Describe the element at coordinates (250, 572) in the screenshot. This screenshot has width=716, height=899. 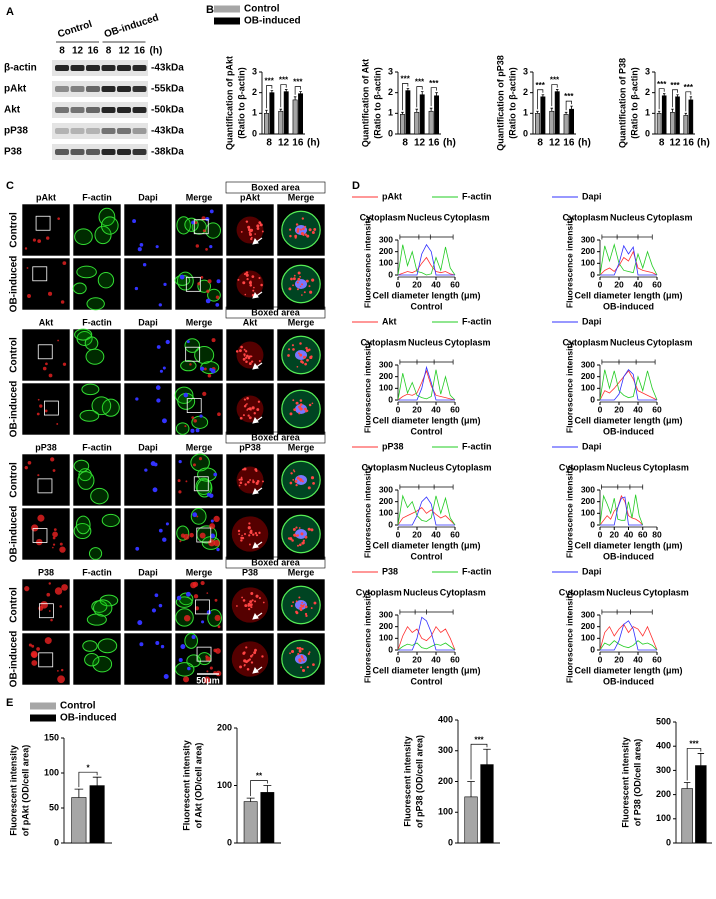
I see `column-header: P38` at that location.